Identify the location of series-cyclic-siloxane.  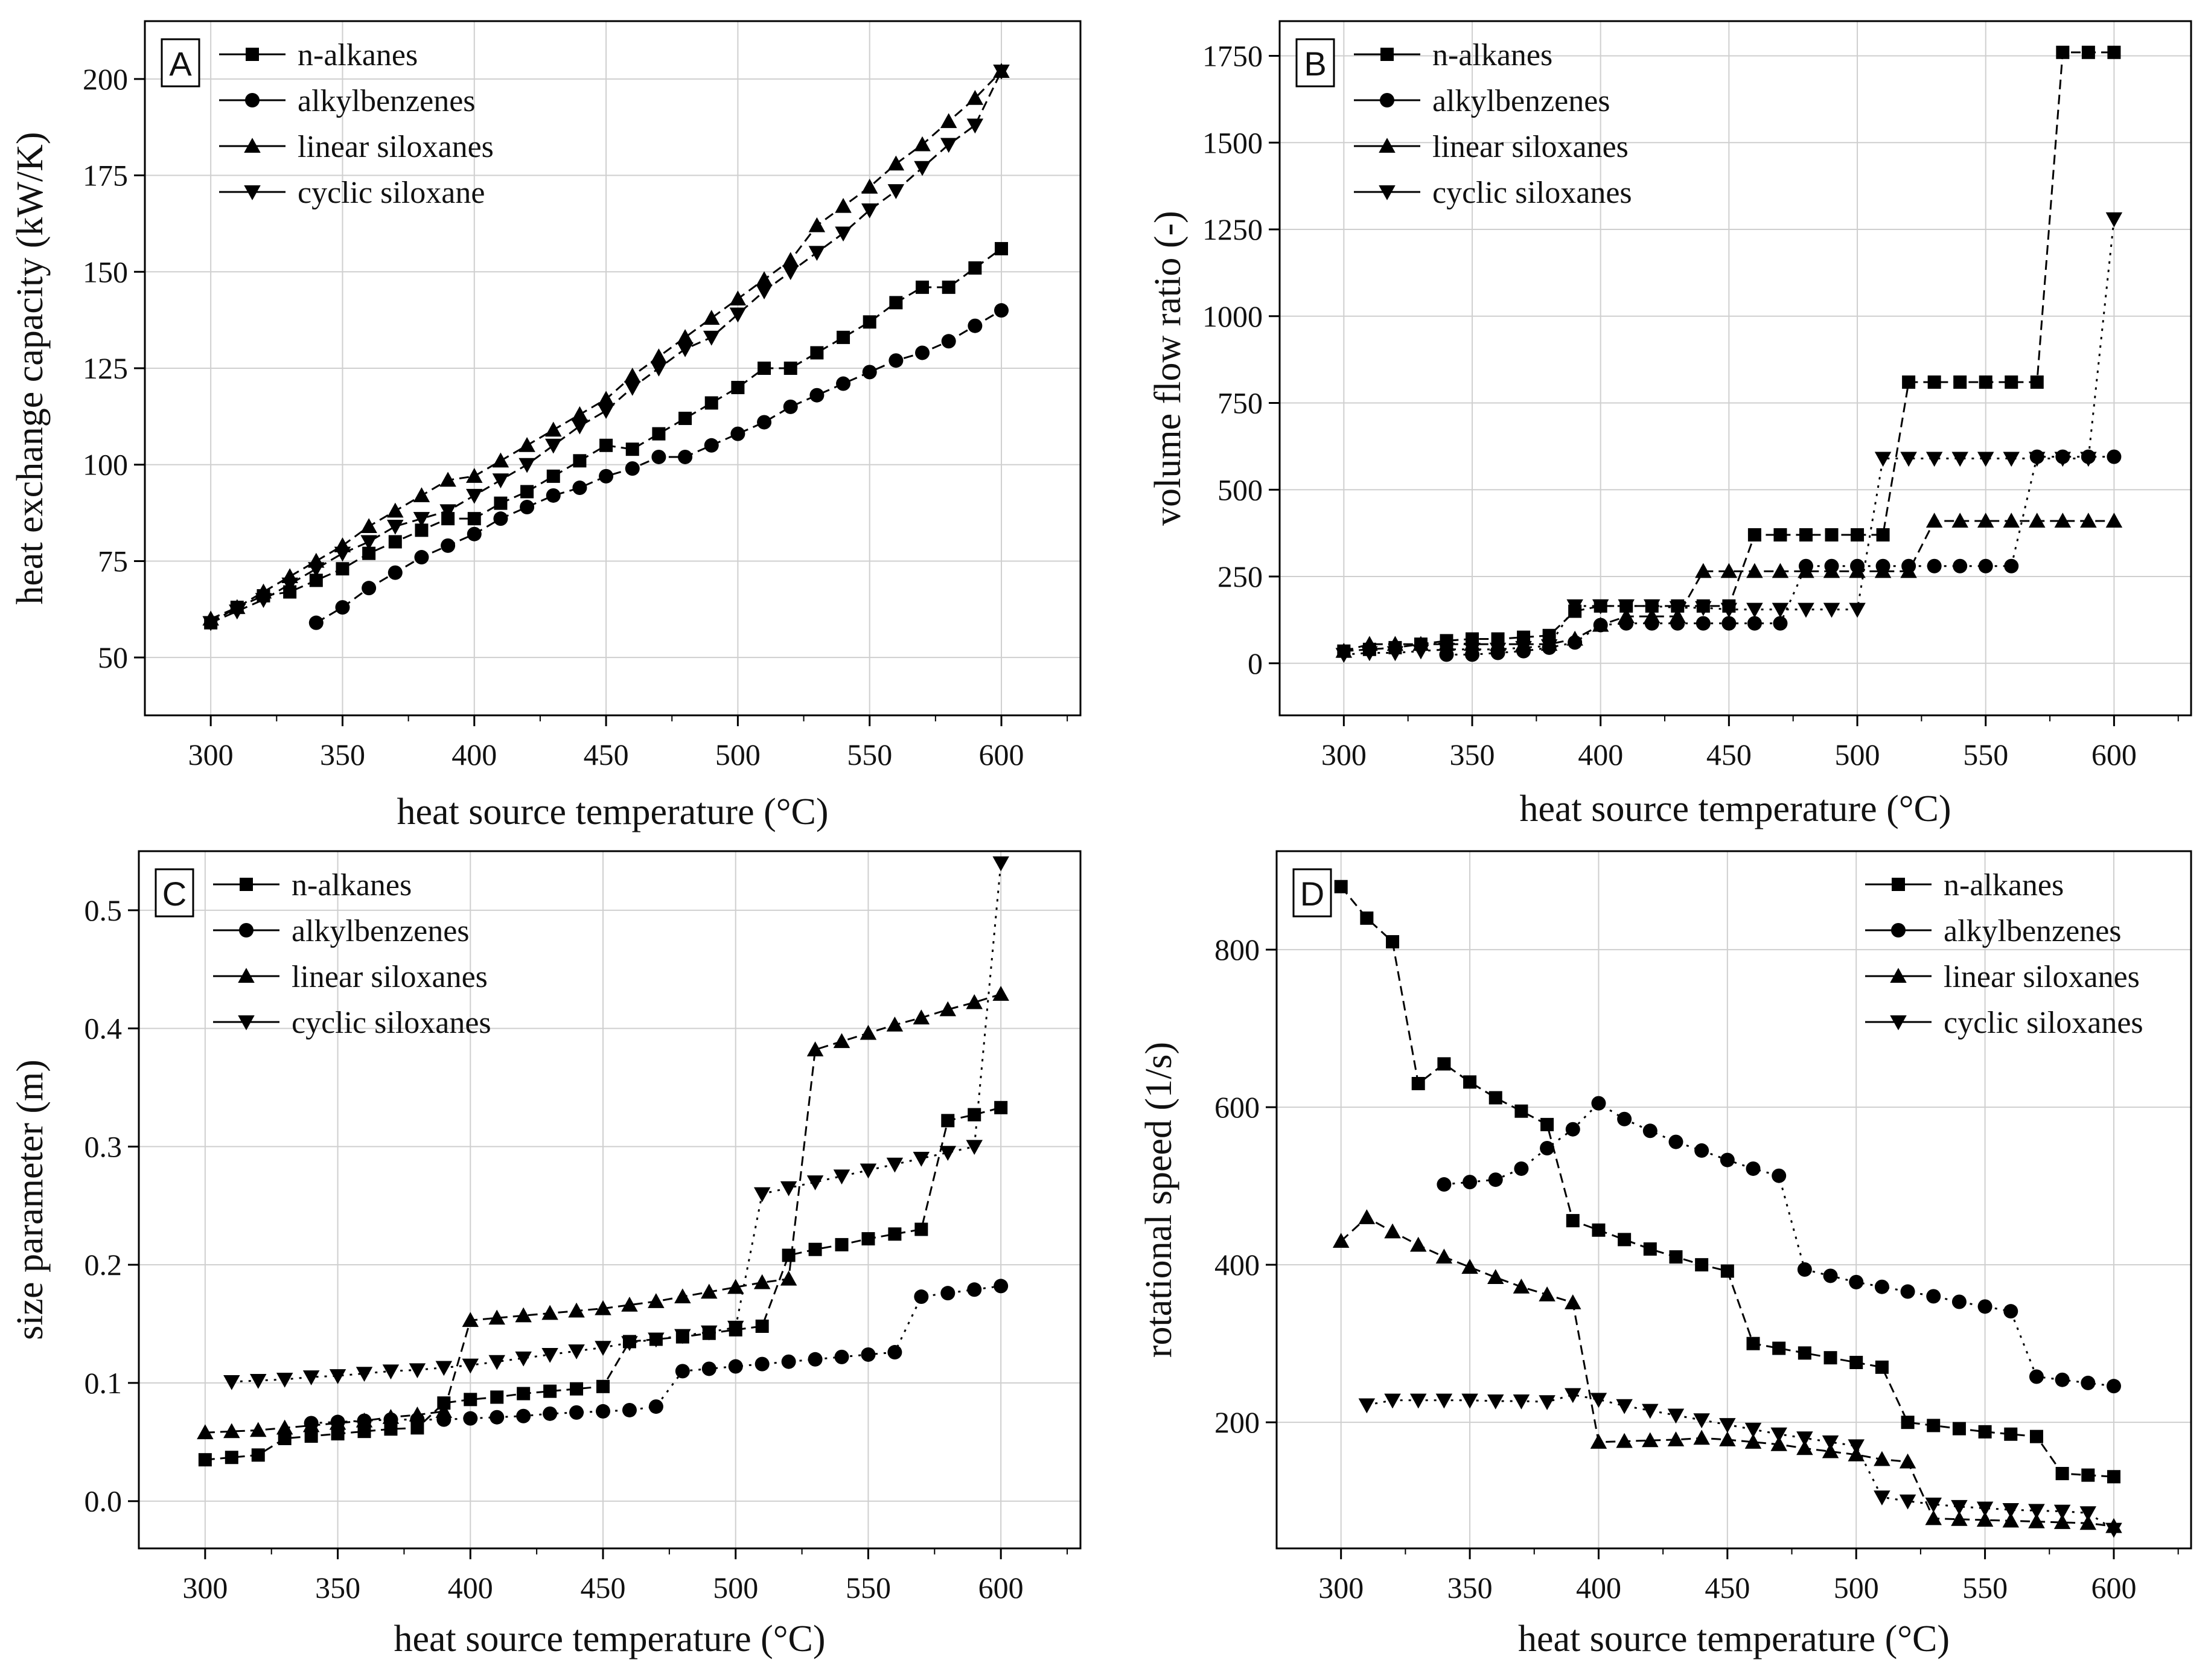
(606, 348).